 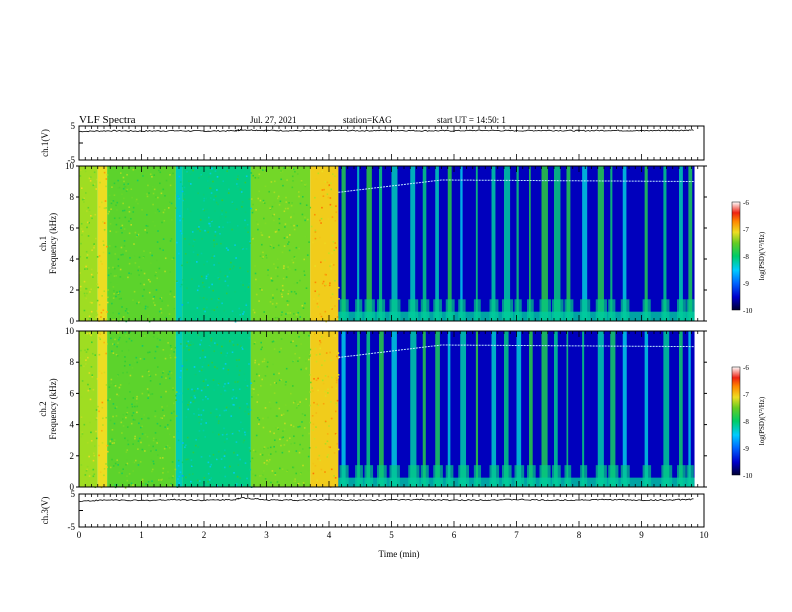 What do you see at coordinates (746, 230) in the screenshot?
I see `colorbar-tick-label: -7` at bounding box center [746, 230].